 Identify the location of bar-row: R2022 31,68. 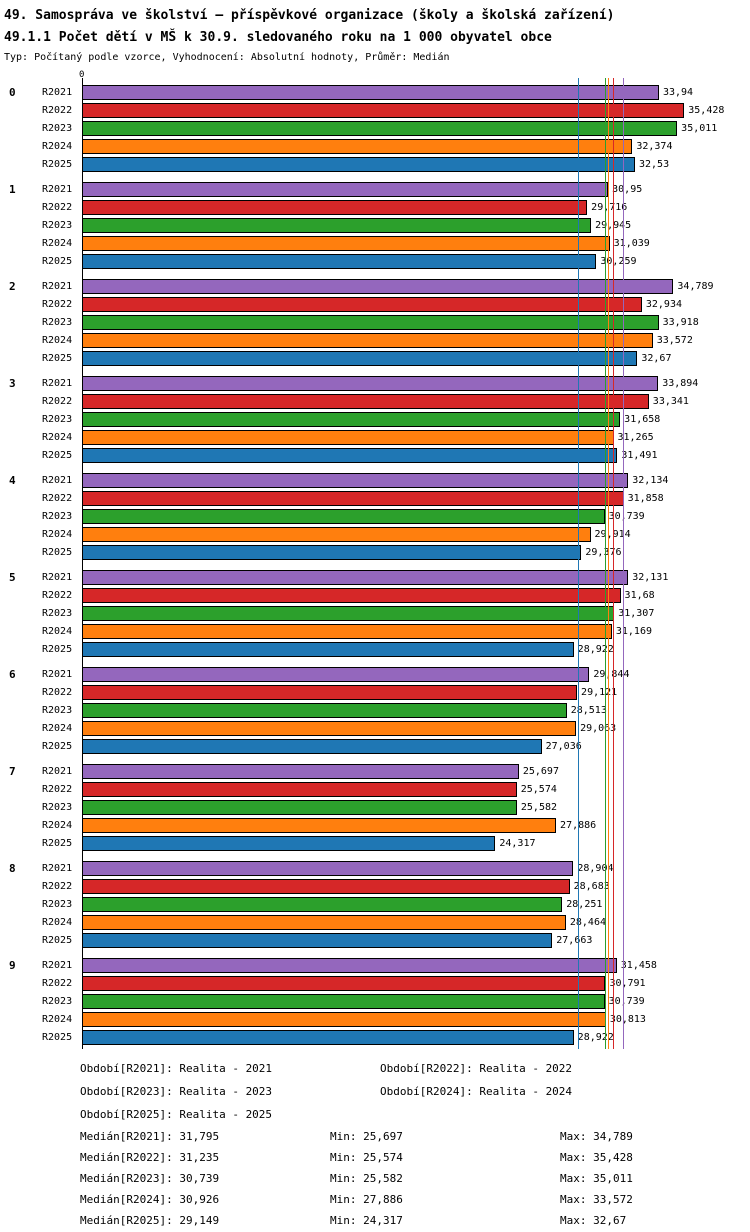
(375, 595).